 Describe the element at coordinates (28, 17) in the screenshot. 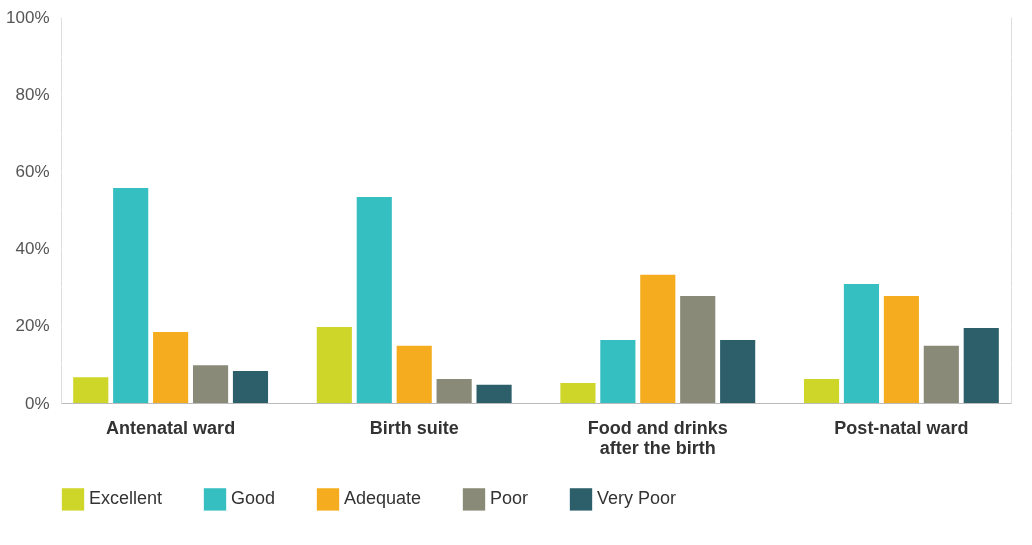

I see `y-tick-label: 100%` at that location.